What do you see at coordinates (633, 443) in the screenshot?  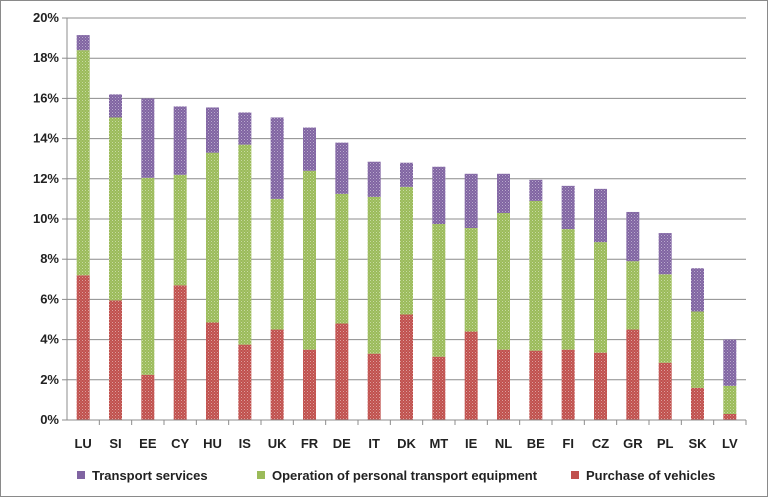 I see `x-tick-label: GR` at bounding box center [633, 443].